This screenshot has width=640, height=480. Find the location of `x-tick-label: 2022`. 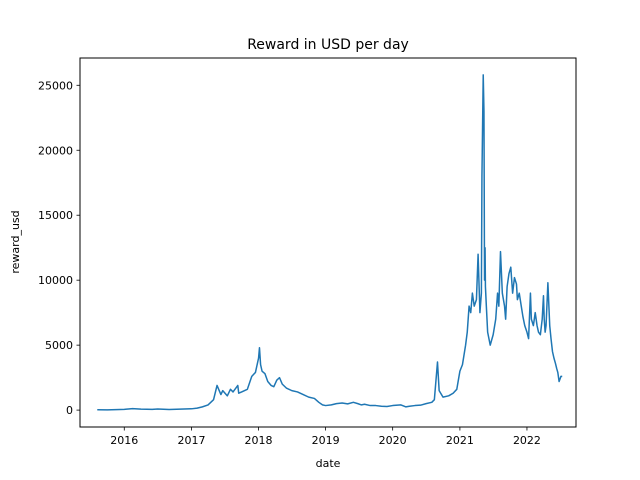

x-tick-label: 2022 is located at coordinates (527, 440).